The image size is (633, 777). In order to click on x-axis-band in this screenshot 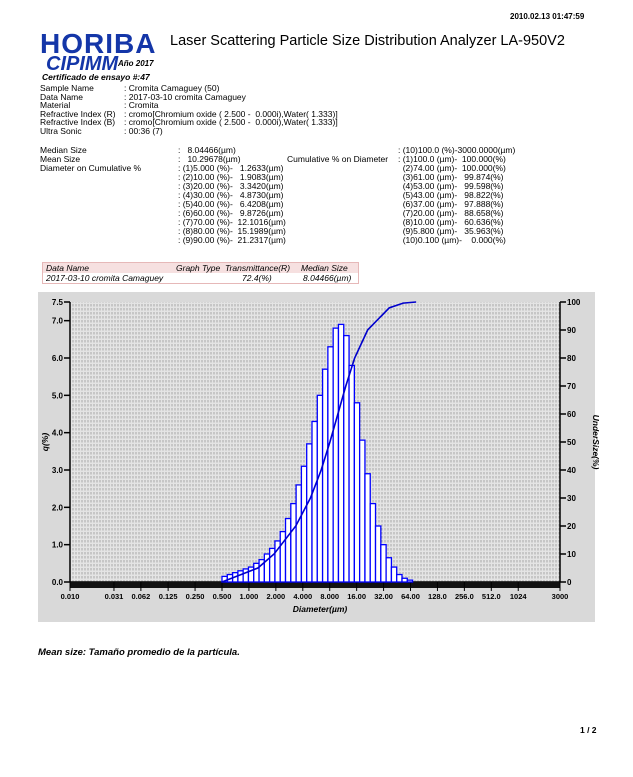, I will do `click(315, 585)`.